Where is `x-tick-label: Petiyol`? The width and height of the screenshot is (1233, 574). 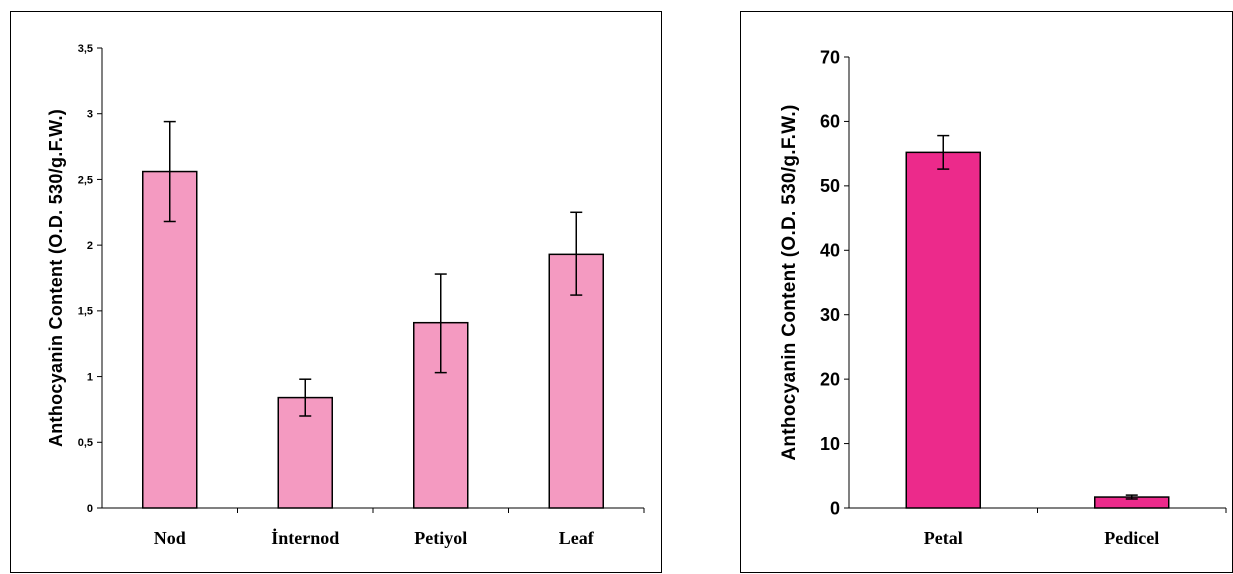 x-tick-label: Petiyol is located at coordinates (440, 538).